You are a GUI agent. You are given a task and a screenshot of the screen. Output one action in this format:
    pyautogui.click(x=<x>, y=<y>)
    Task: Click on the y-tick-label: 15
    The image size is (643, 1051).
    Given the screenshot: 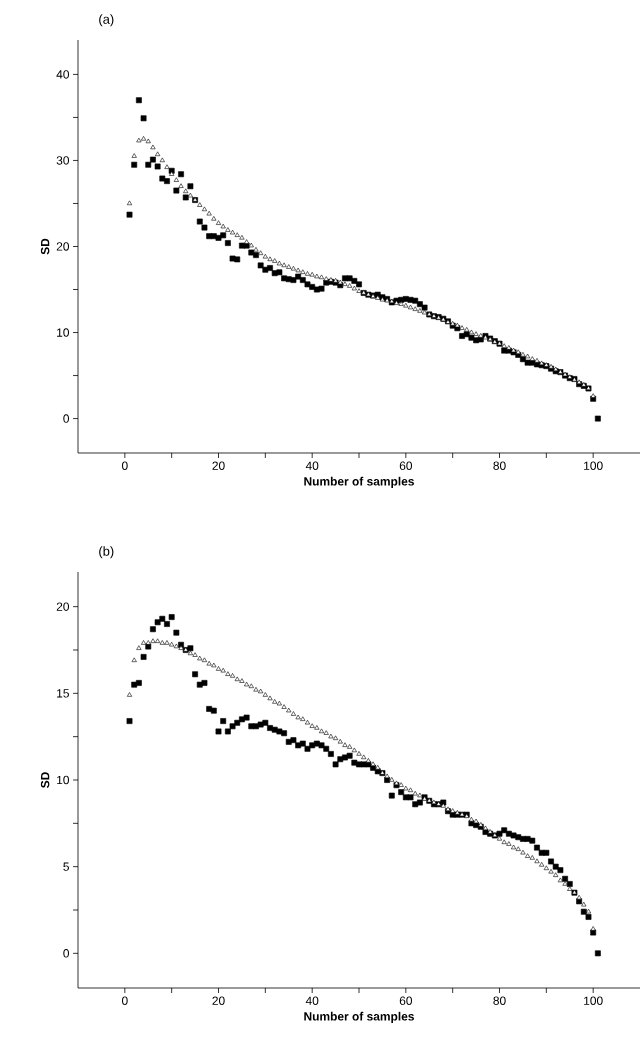 What is the action you would take?
    pyautogui.click(x=63, y=693)
    